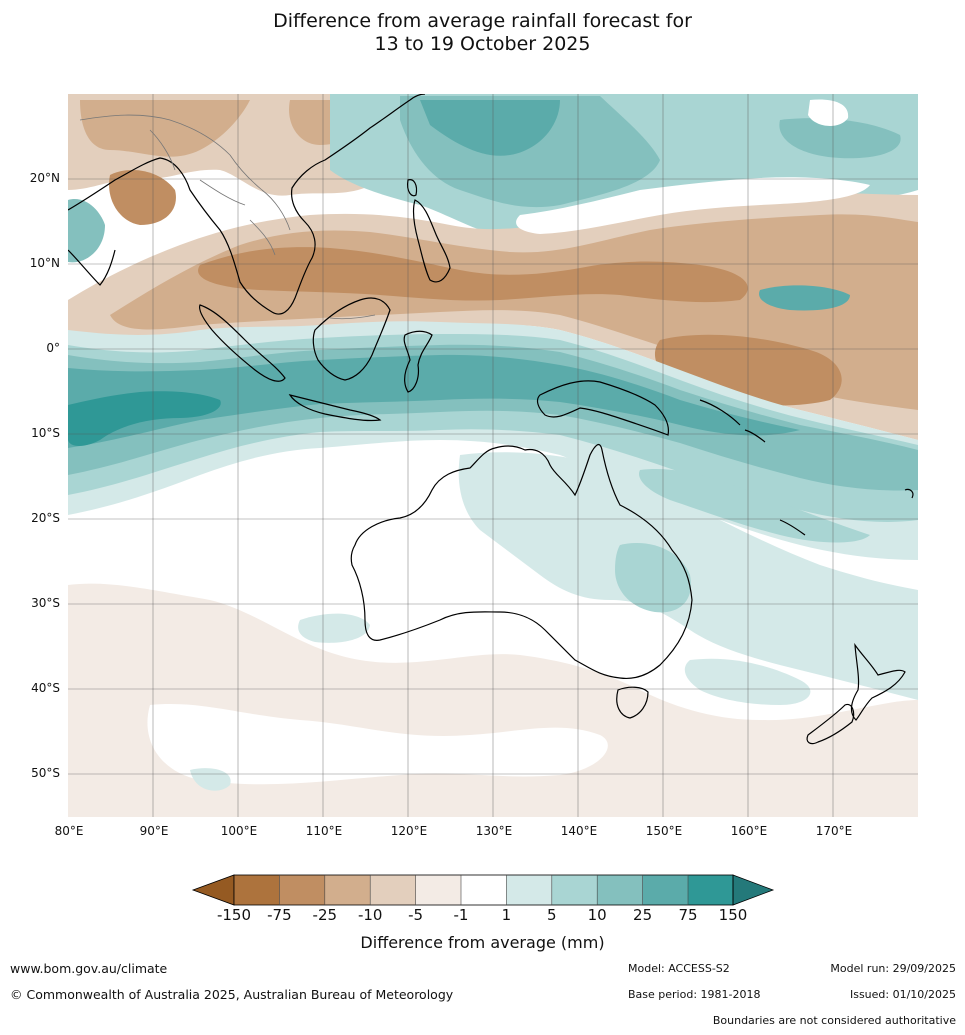 The width and height of the screenshot is (965, 1035). Describe the element at coordinates (370, 915) in the screenshot. I see `colorbar-tick-label: -10` at that location.